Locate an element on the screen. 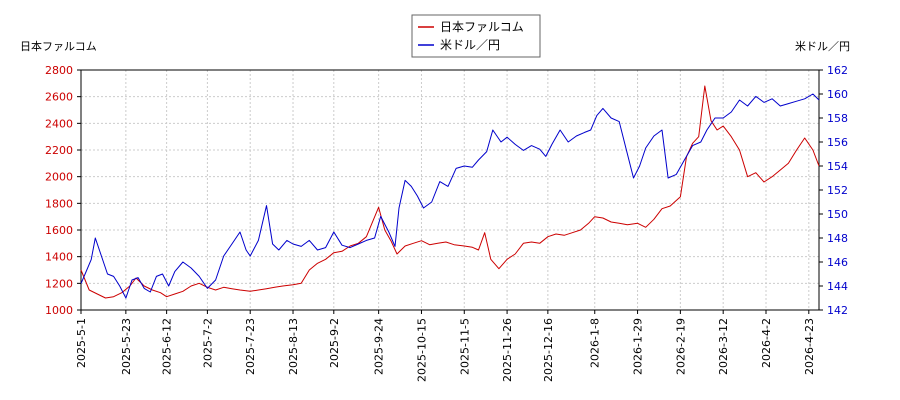  x-tick-label: 2025-9-24 is located at coordinates (379, 346).